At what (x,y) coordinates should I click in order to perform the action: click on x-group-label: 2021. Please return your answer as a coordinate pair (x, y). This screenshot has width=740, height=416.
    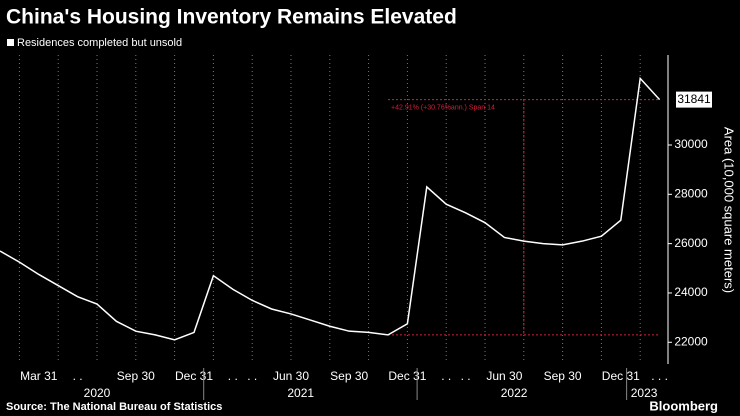
    Looking at the image, I should click on (300, 393).